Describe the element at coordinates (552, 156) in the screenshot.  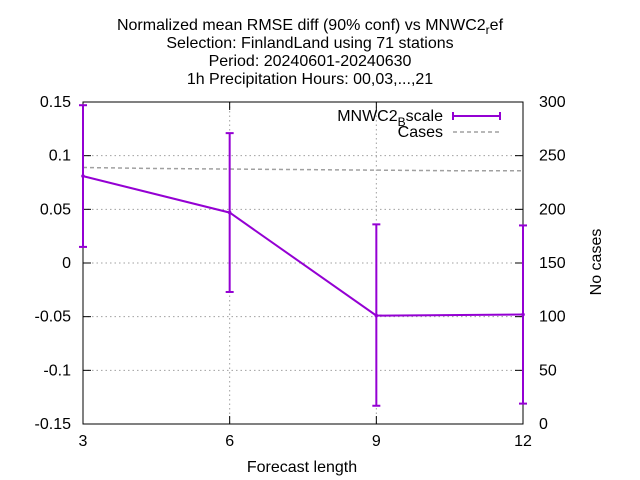
I see `y2-tick-label: 250` at that location.